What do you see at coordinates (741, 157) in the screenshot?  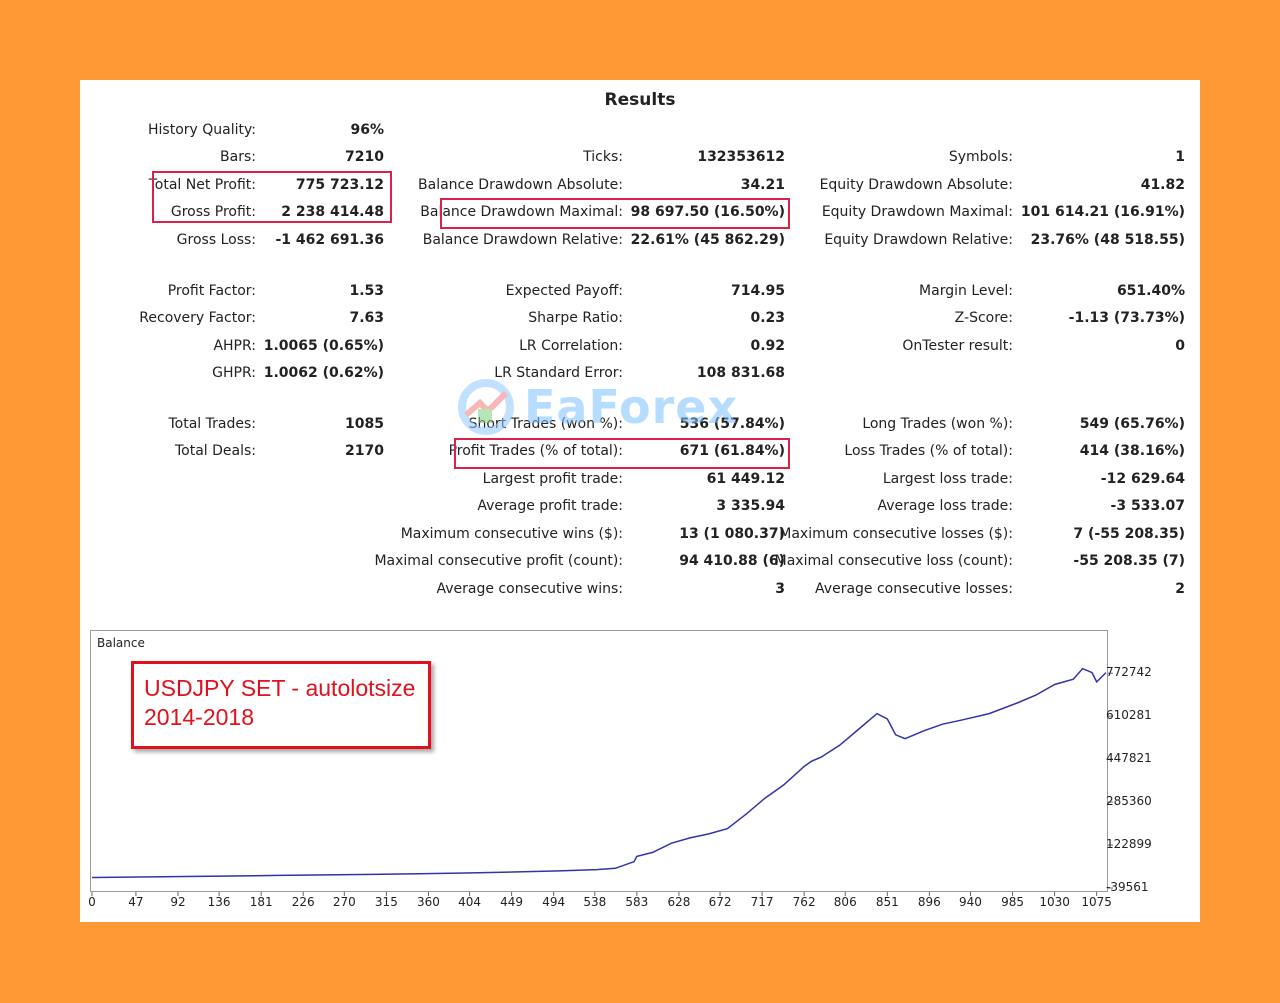 I see `ticks-value: 132353612` at bounding box center [741, 157].